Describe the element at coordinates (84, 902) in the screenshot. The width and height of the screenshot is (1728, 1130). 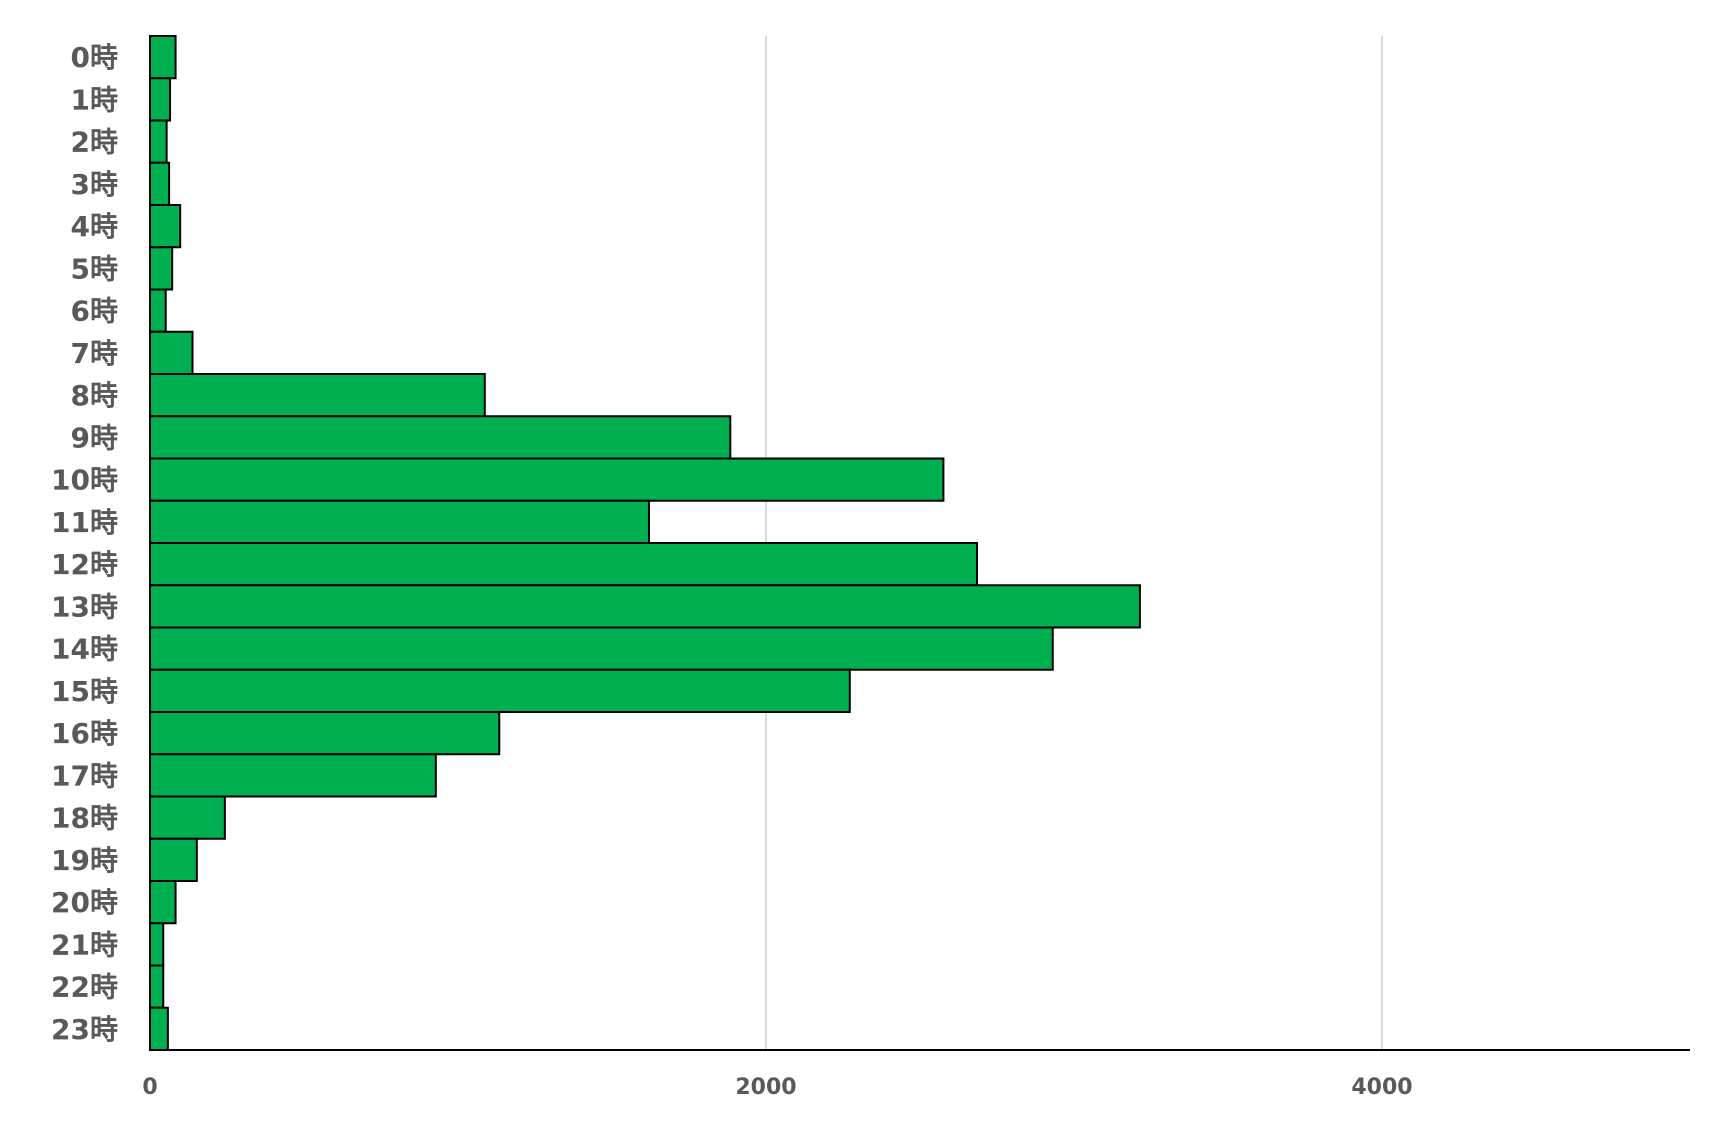
I see `y-tick-label: 20時` at that location.